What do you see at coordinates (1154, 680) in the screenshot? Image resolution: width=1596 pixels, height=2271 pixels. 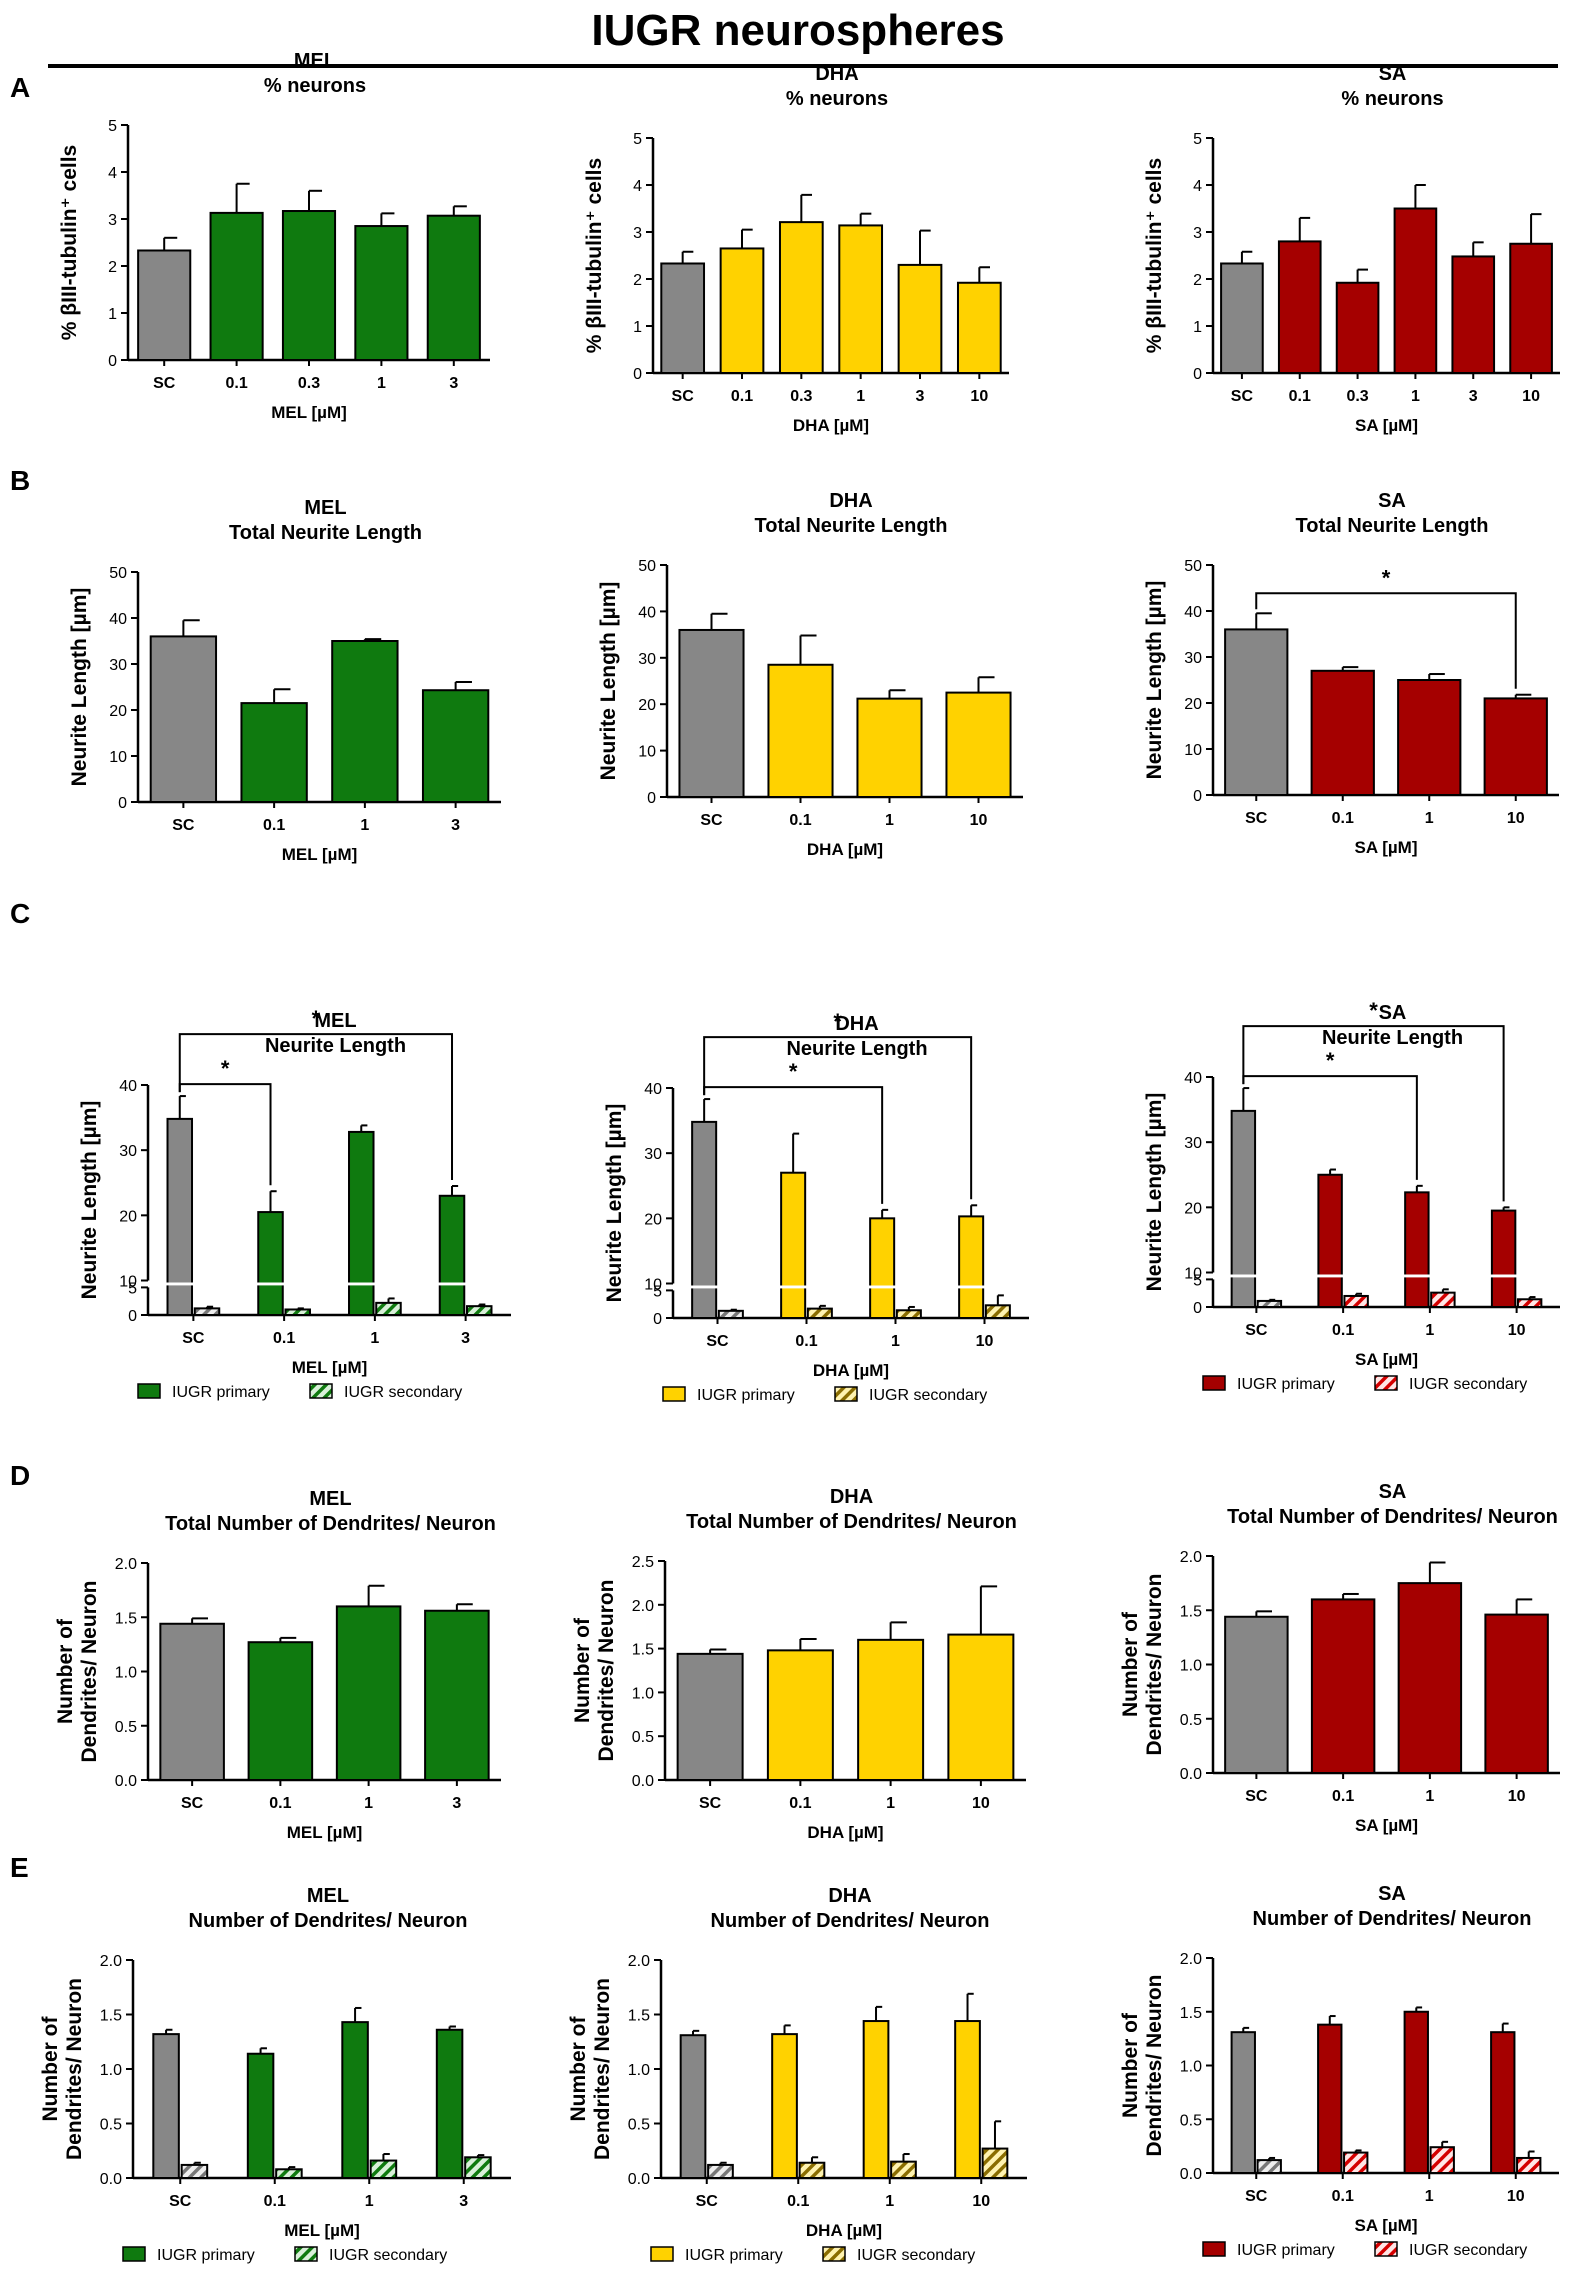 I see `y-axis-label: Neurite Length [µm]` at bounding box center [1154, 680].